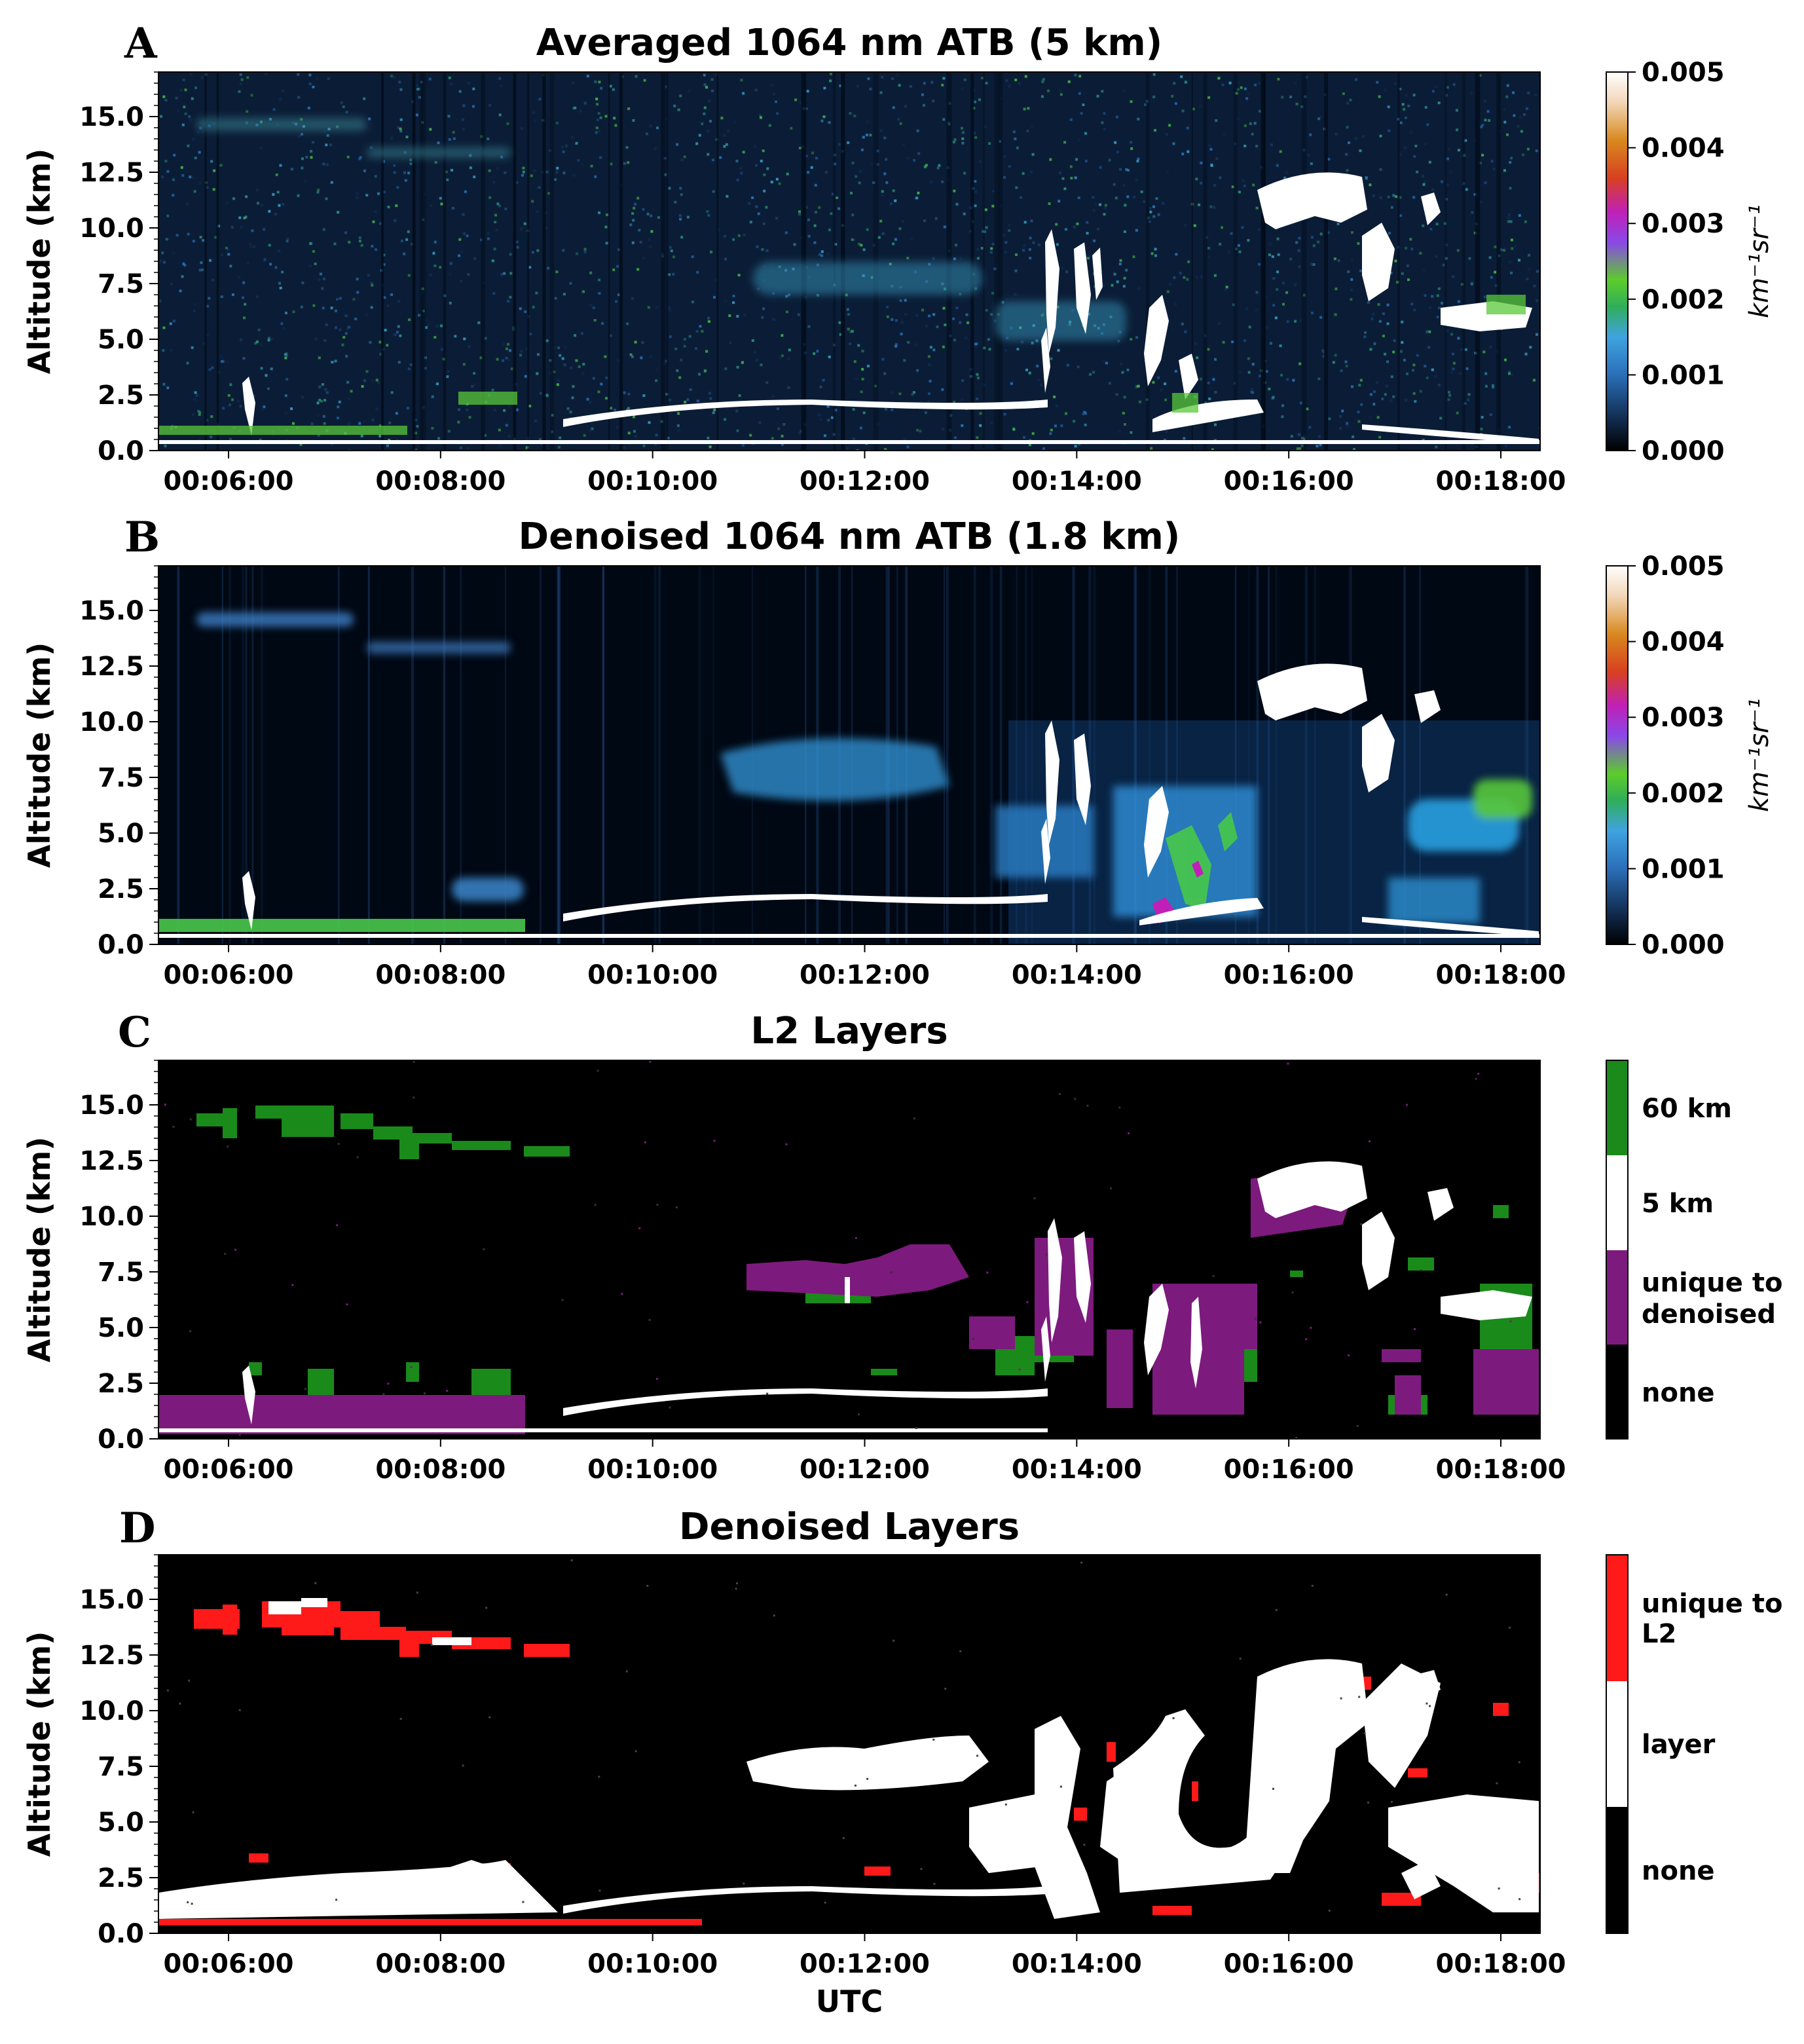  What do you see at coordinates (1694, 1250) in the screenshot?
I see `category-legend: 60 km 5 km unique to denoised none` at bounding box center [1694, 1250].